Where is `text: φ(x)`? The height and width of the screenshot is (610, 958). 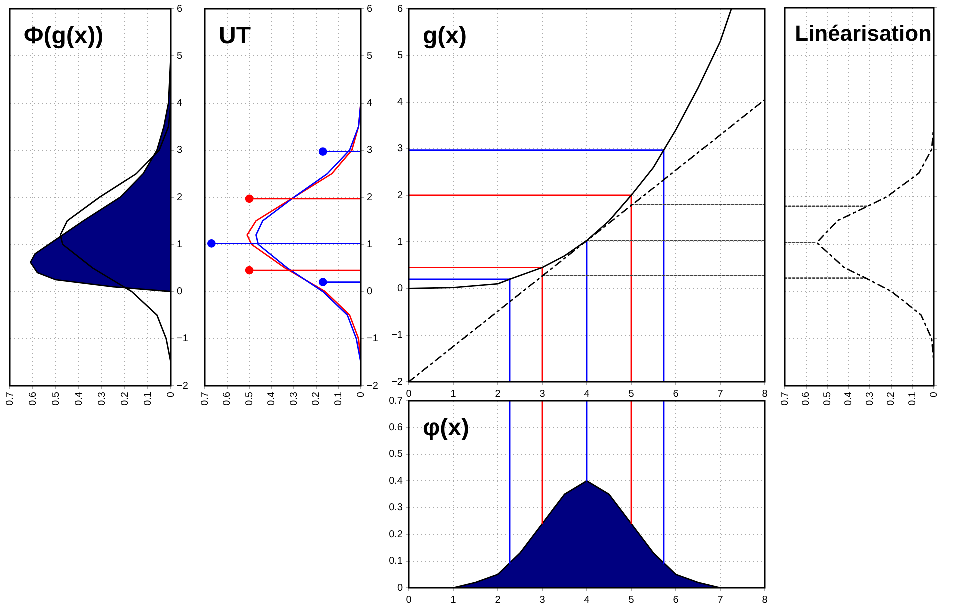 text: φ(x) is located at coordinates (446, 428).